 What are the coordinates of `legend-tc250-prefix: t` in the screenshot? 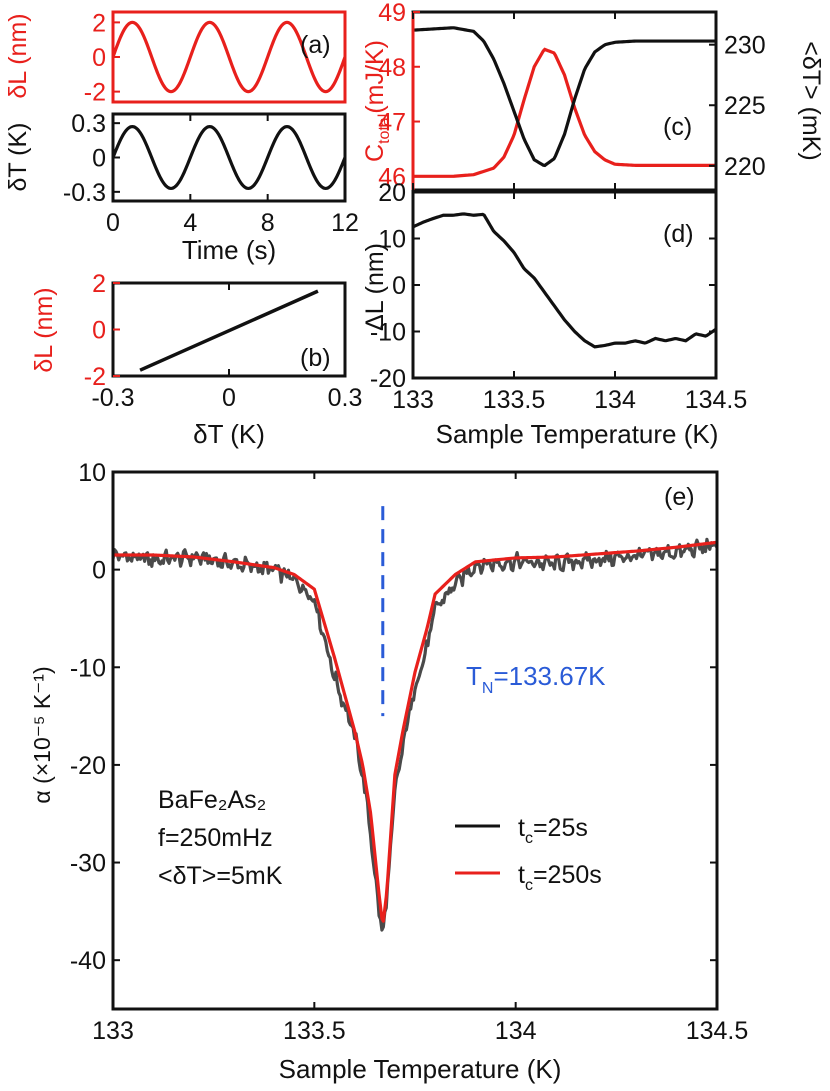 It's located at (521, 875).